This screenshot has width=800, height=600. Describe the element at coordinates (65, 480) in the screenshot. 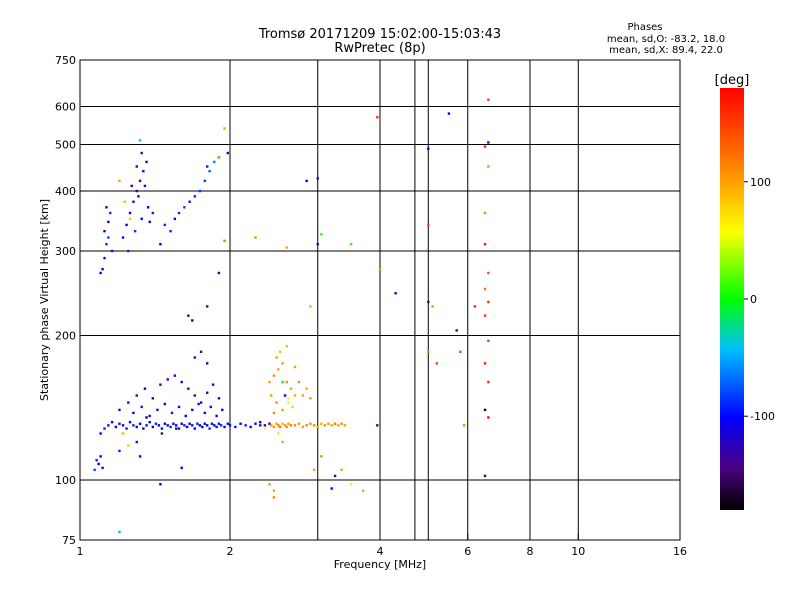

I see `y-tick-label: 100` at that location.